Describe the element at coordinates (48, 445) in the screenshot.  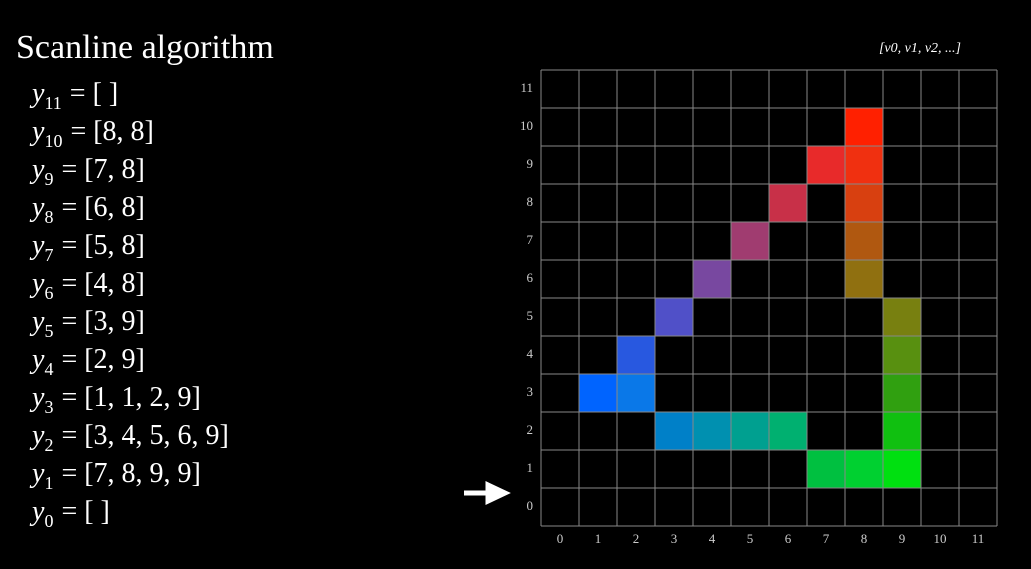
I see `row-sub: 2` at that location.